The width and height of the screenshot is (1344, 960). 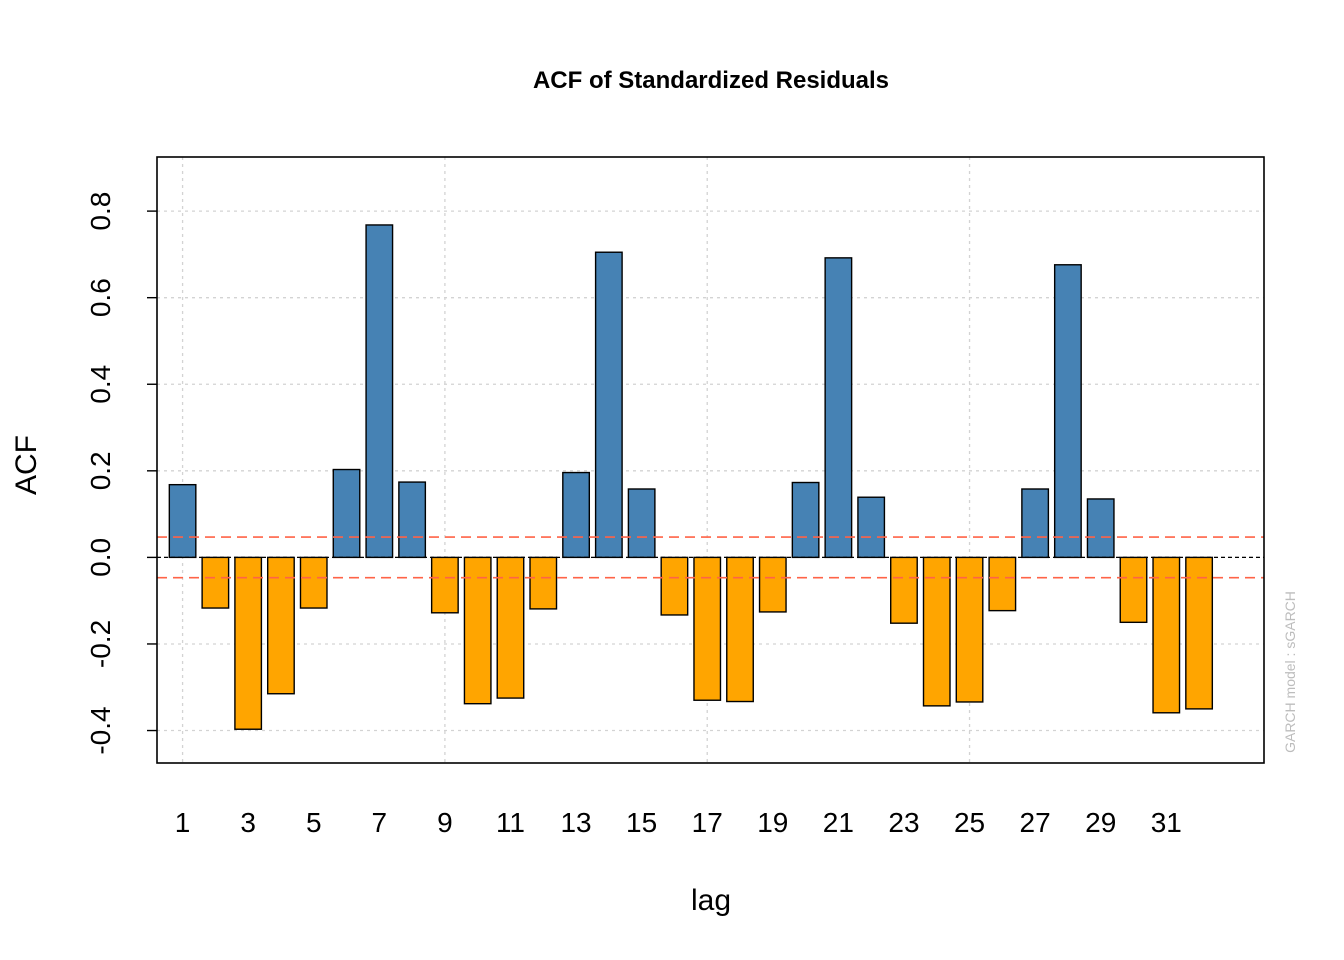 What do you see at coordinates (100, 297) in the screenshot?
I see `y-tick-label: 0.6` at bounding box center [100, 297].